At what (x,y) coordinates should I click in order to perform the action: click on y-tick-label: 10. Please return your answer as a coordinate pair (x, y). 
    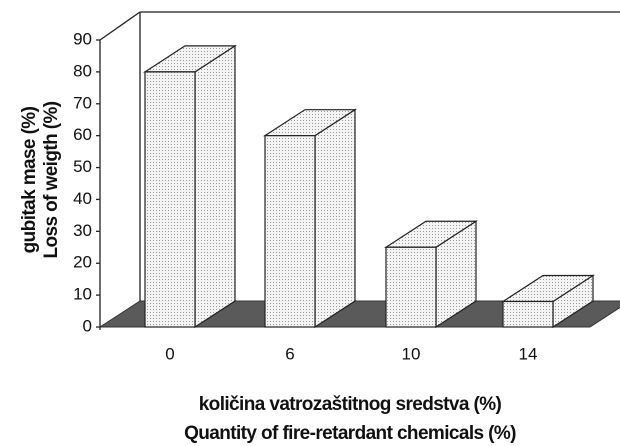
    Looking at the image, I should click on (82, 294).